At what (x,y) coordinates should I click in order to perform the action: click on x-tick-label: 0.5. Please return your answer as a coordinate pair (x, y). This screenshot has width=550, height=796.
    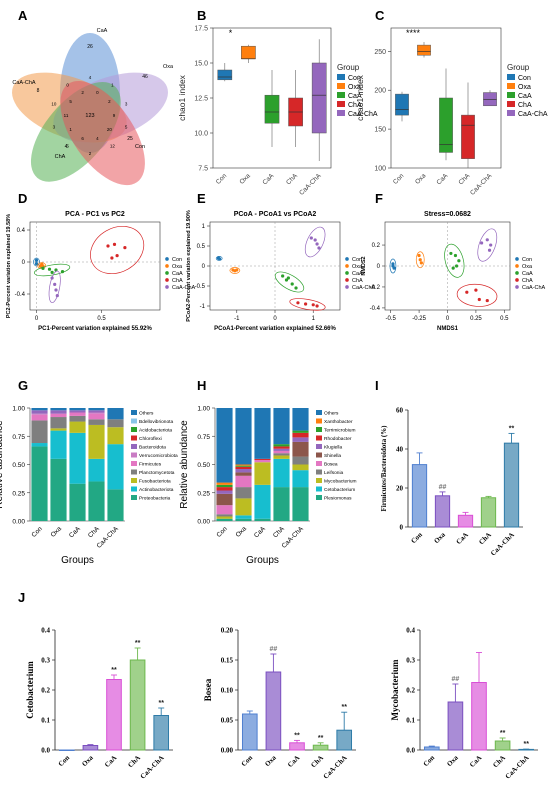
    Looking at the image, I should click on (101, 319).